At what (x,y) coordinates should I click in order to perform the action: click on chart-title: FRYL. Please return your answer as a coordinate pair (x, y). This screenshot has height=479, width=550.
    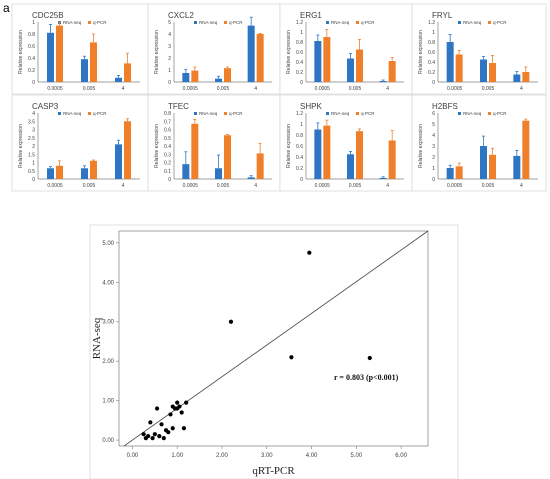
    Looking at the image, I should click on (442, 15).